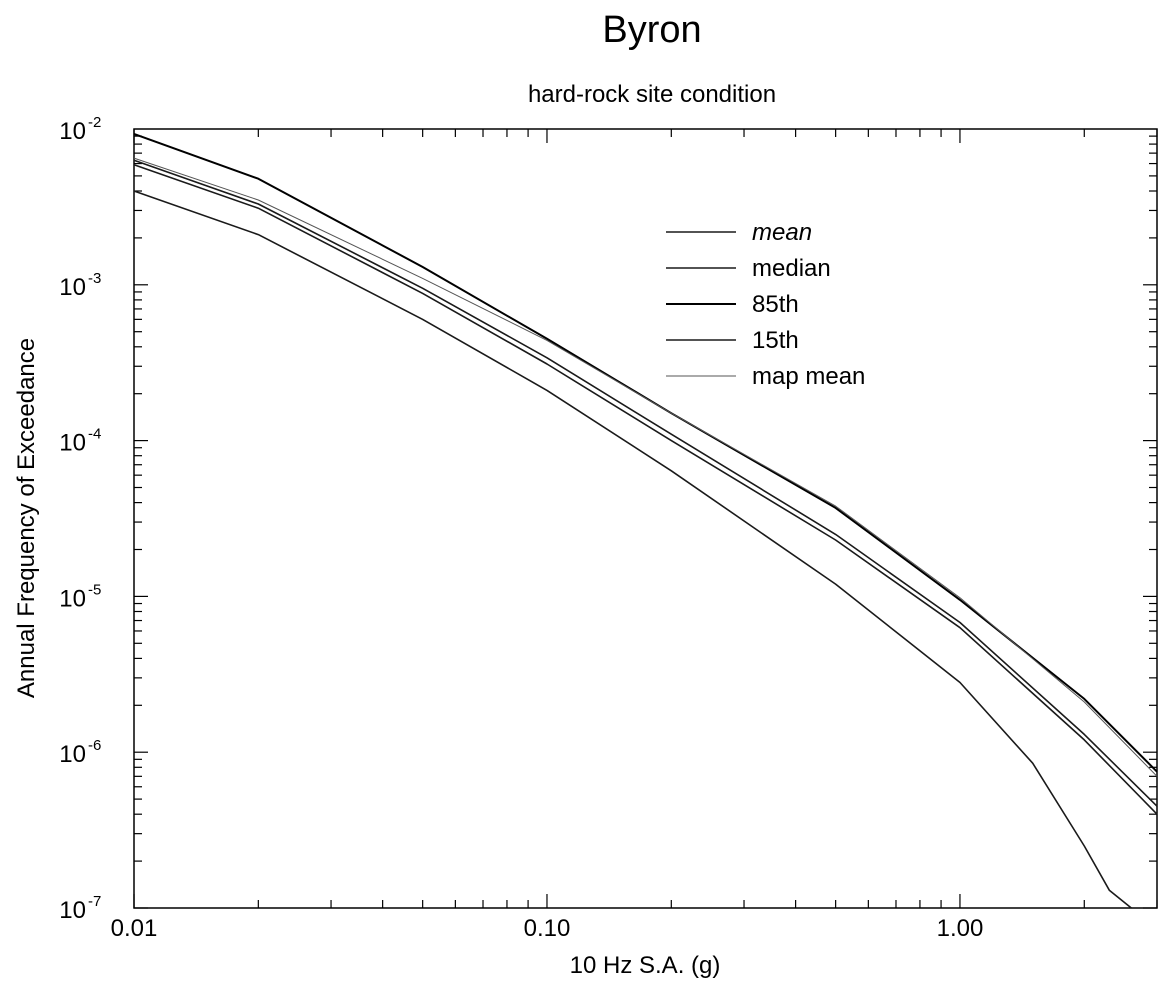  I want to click on legend-label: 85th, so click(775, 304).